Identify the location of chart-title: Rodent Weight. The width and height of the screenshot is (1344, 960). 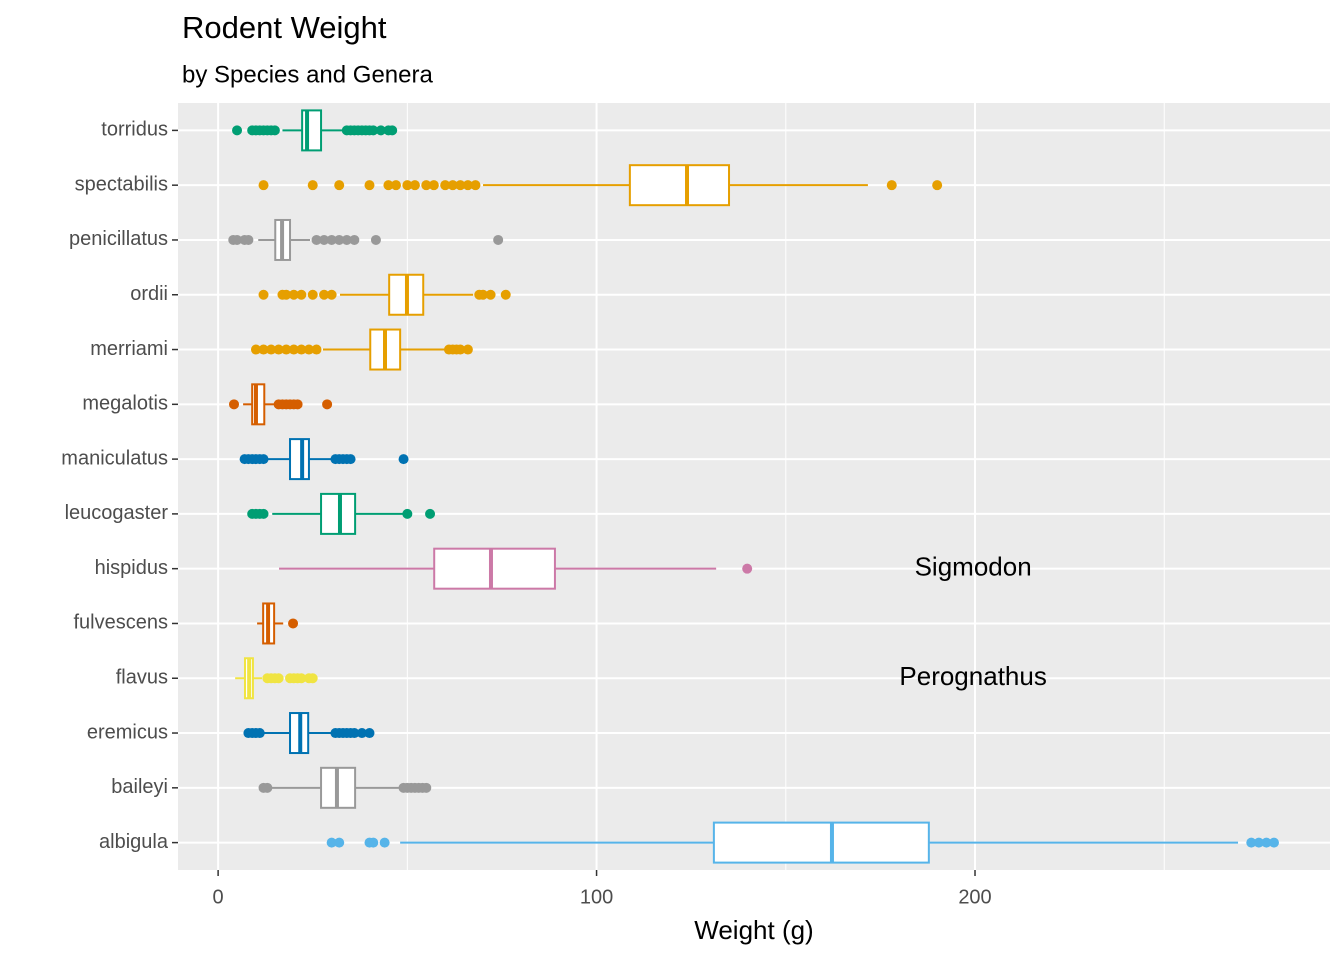
(284, 27).